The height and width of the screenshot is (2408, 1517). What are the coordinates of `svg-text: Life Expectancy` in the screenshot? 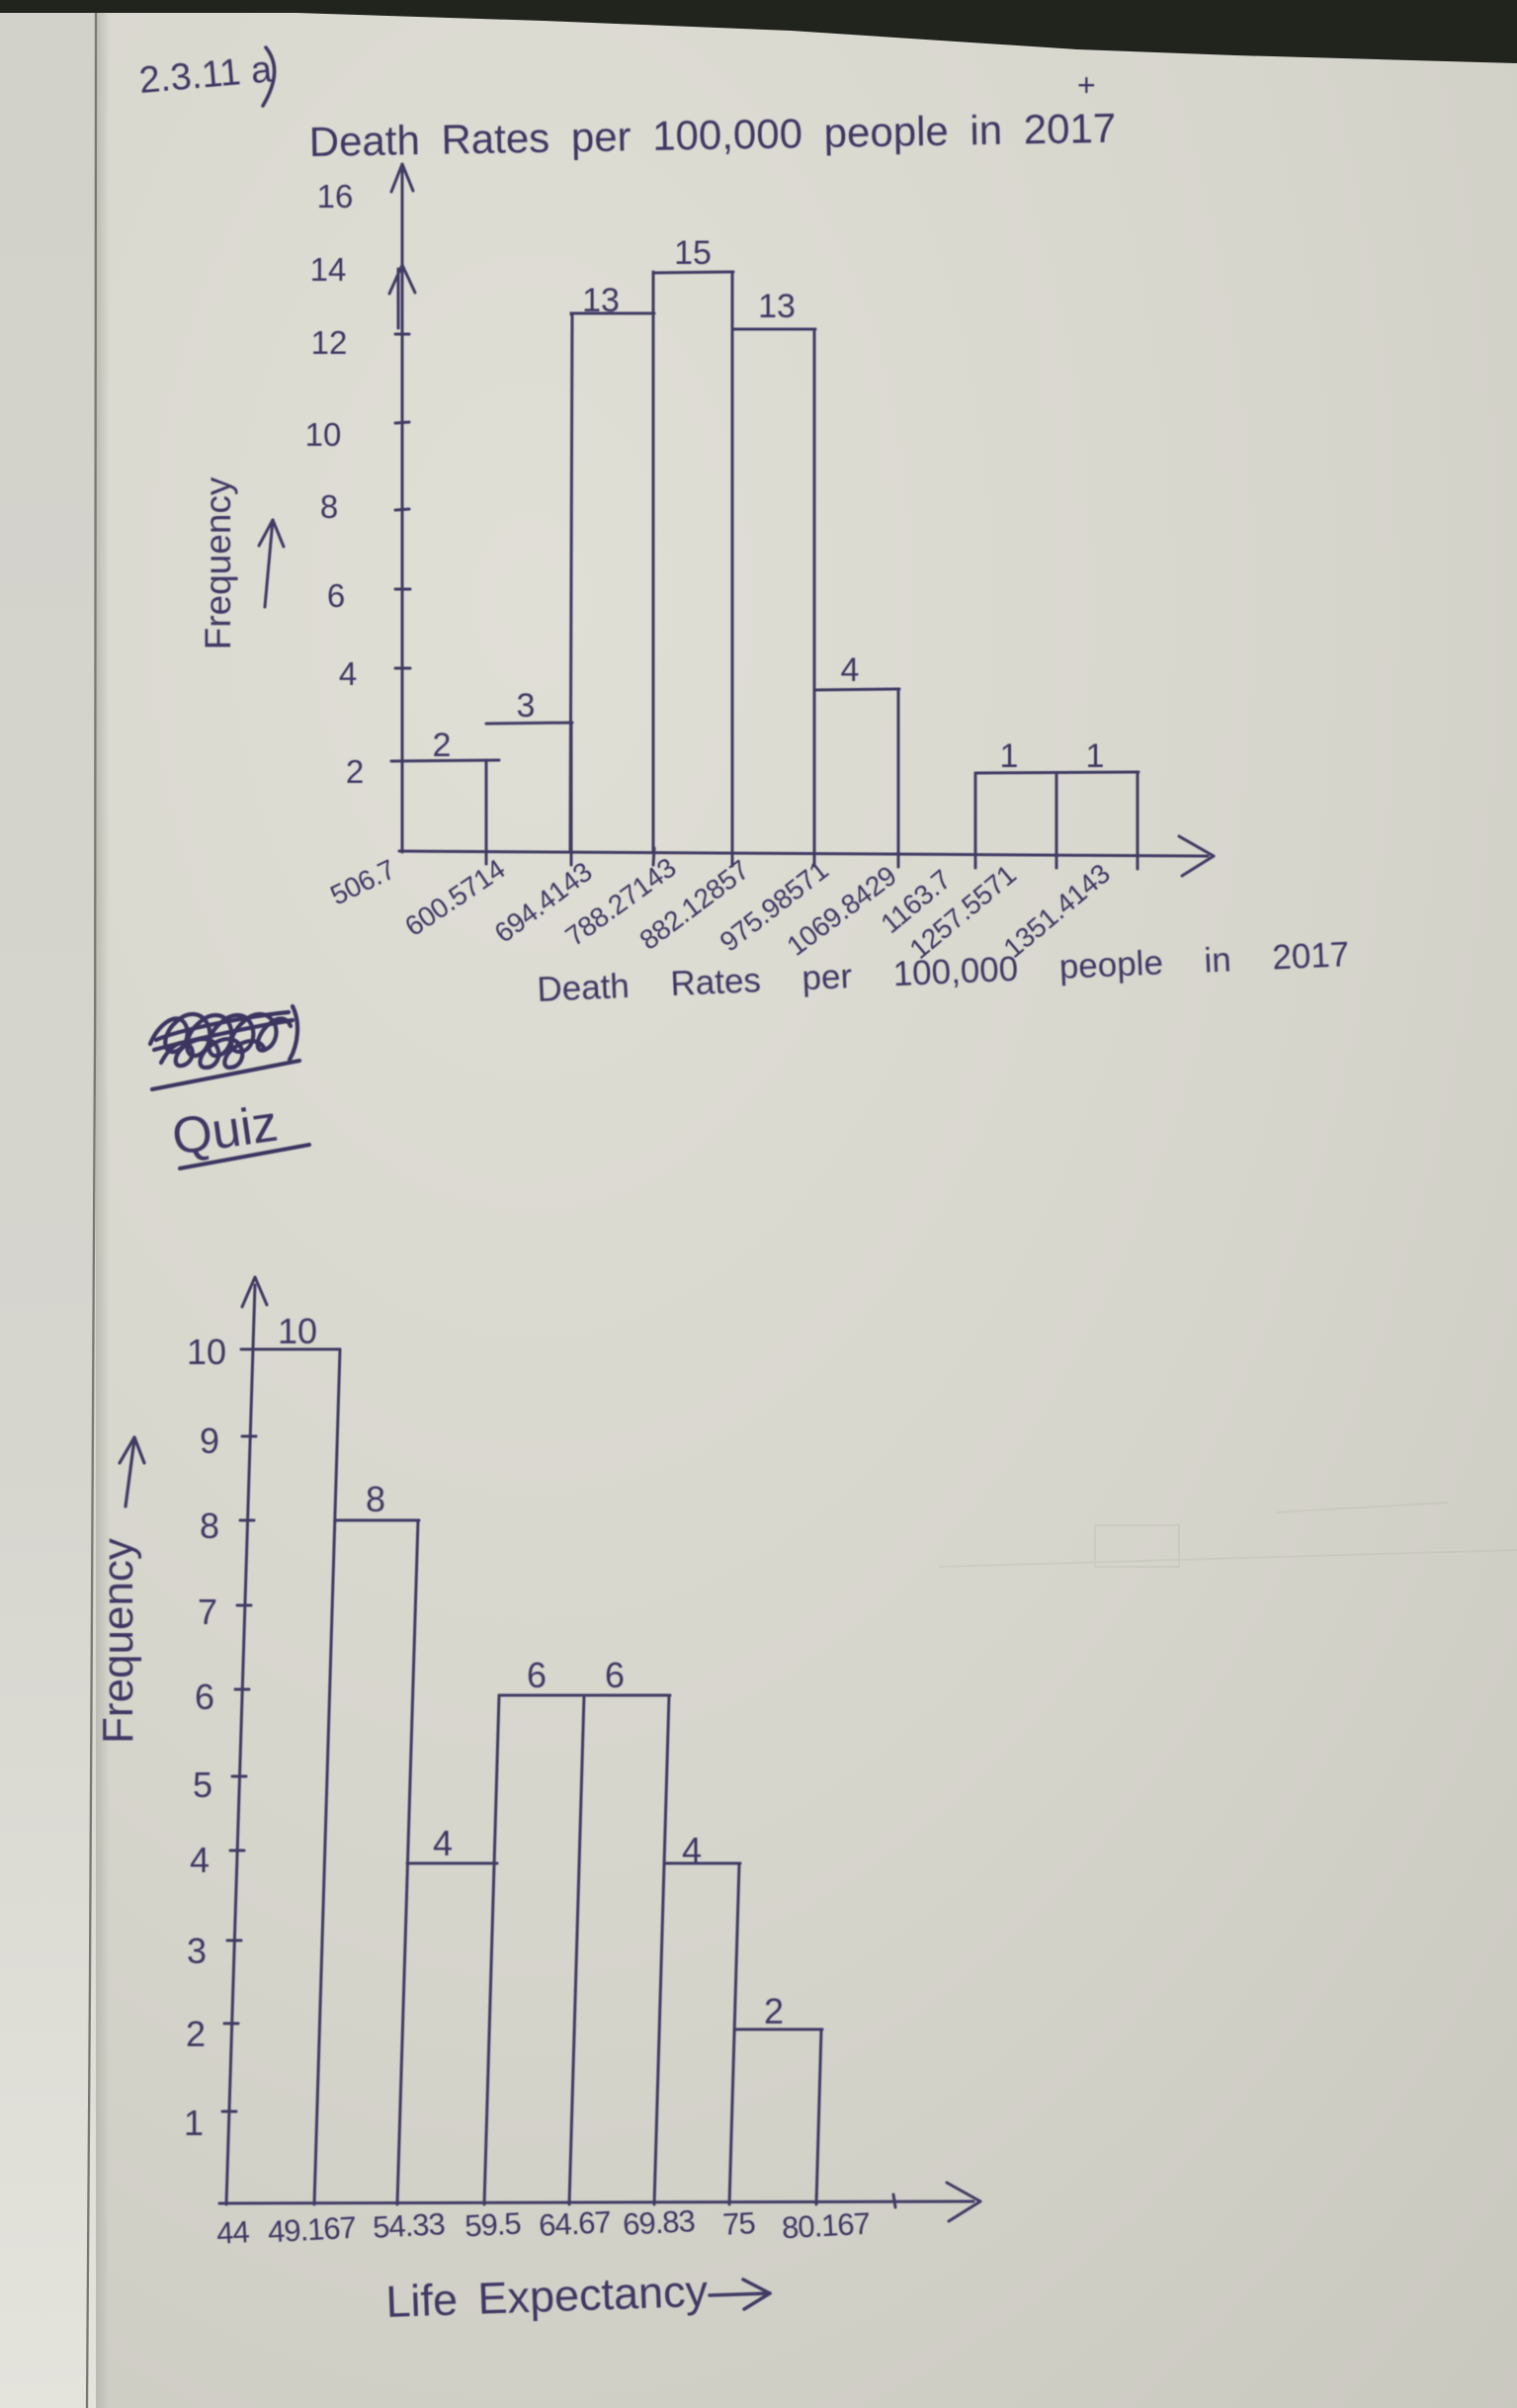 It's located at (547, 2296).